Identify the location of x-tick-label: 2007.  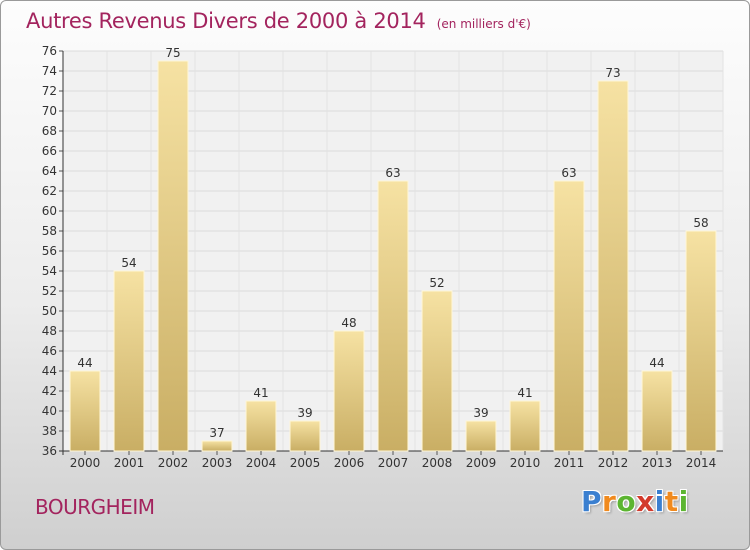
(393, 463).